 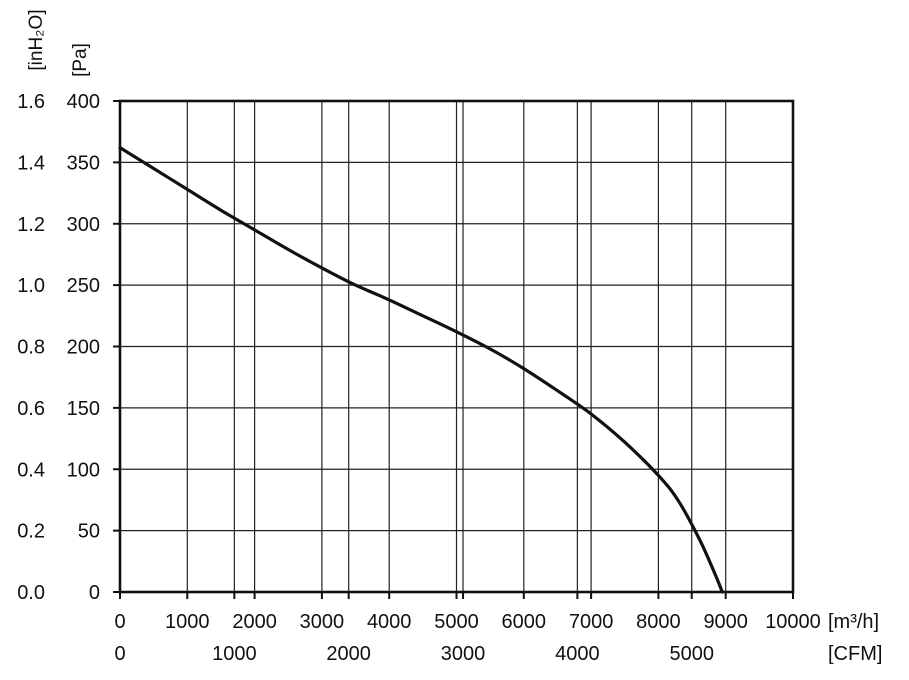 I want to click on x-tick-label-m3h: 4000, so click(x=389, y=622).